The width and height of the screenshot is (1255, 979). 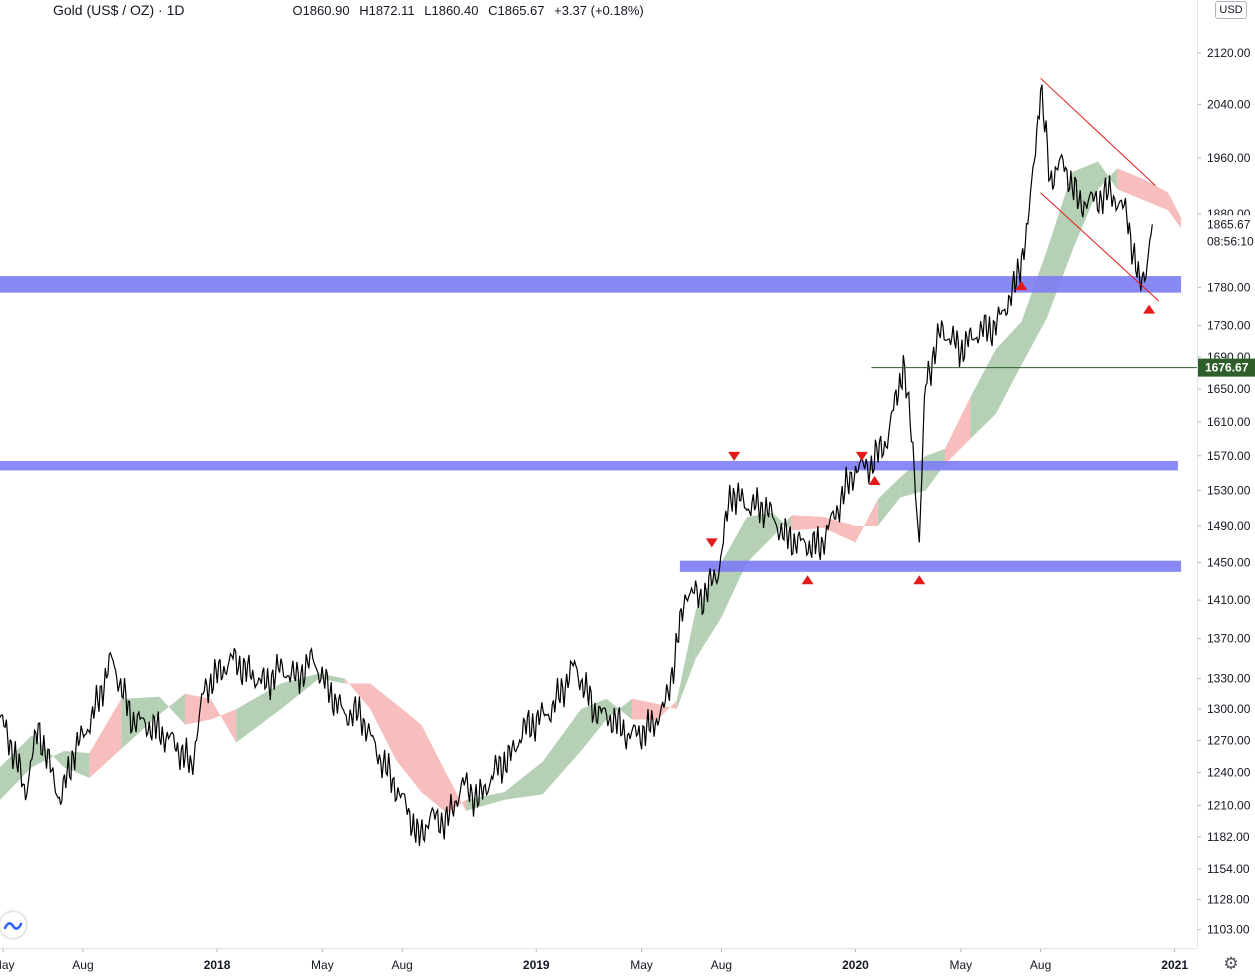 I want to click on price-tick-label: 1730.00, so click(x=1229, y=326).